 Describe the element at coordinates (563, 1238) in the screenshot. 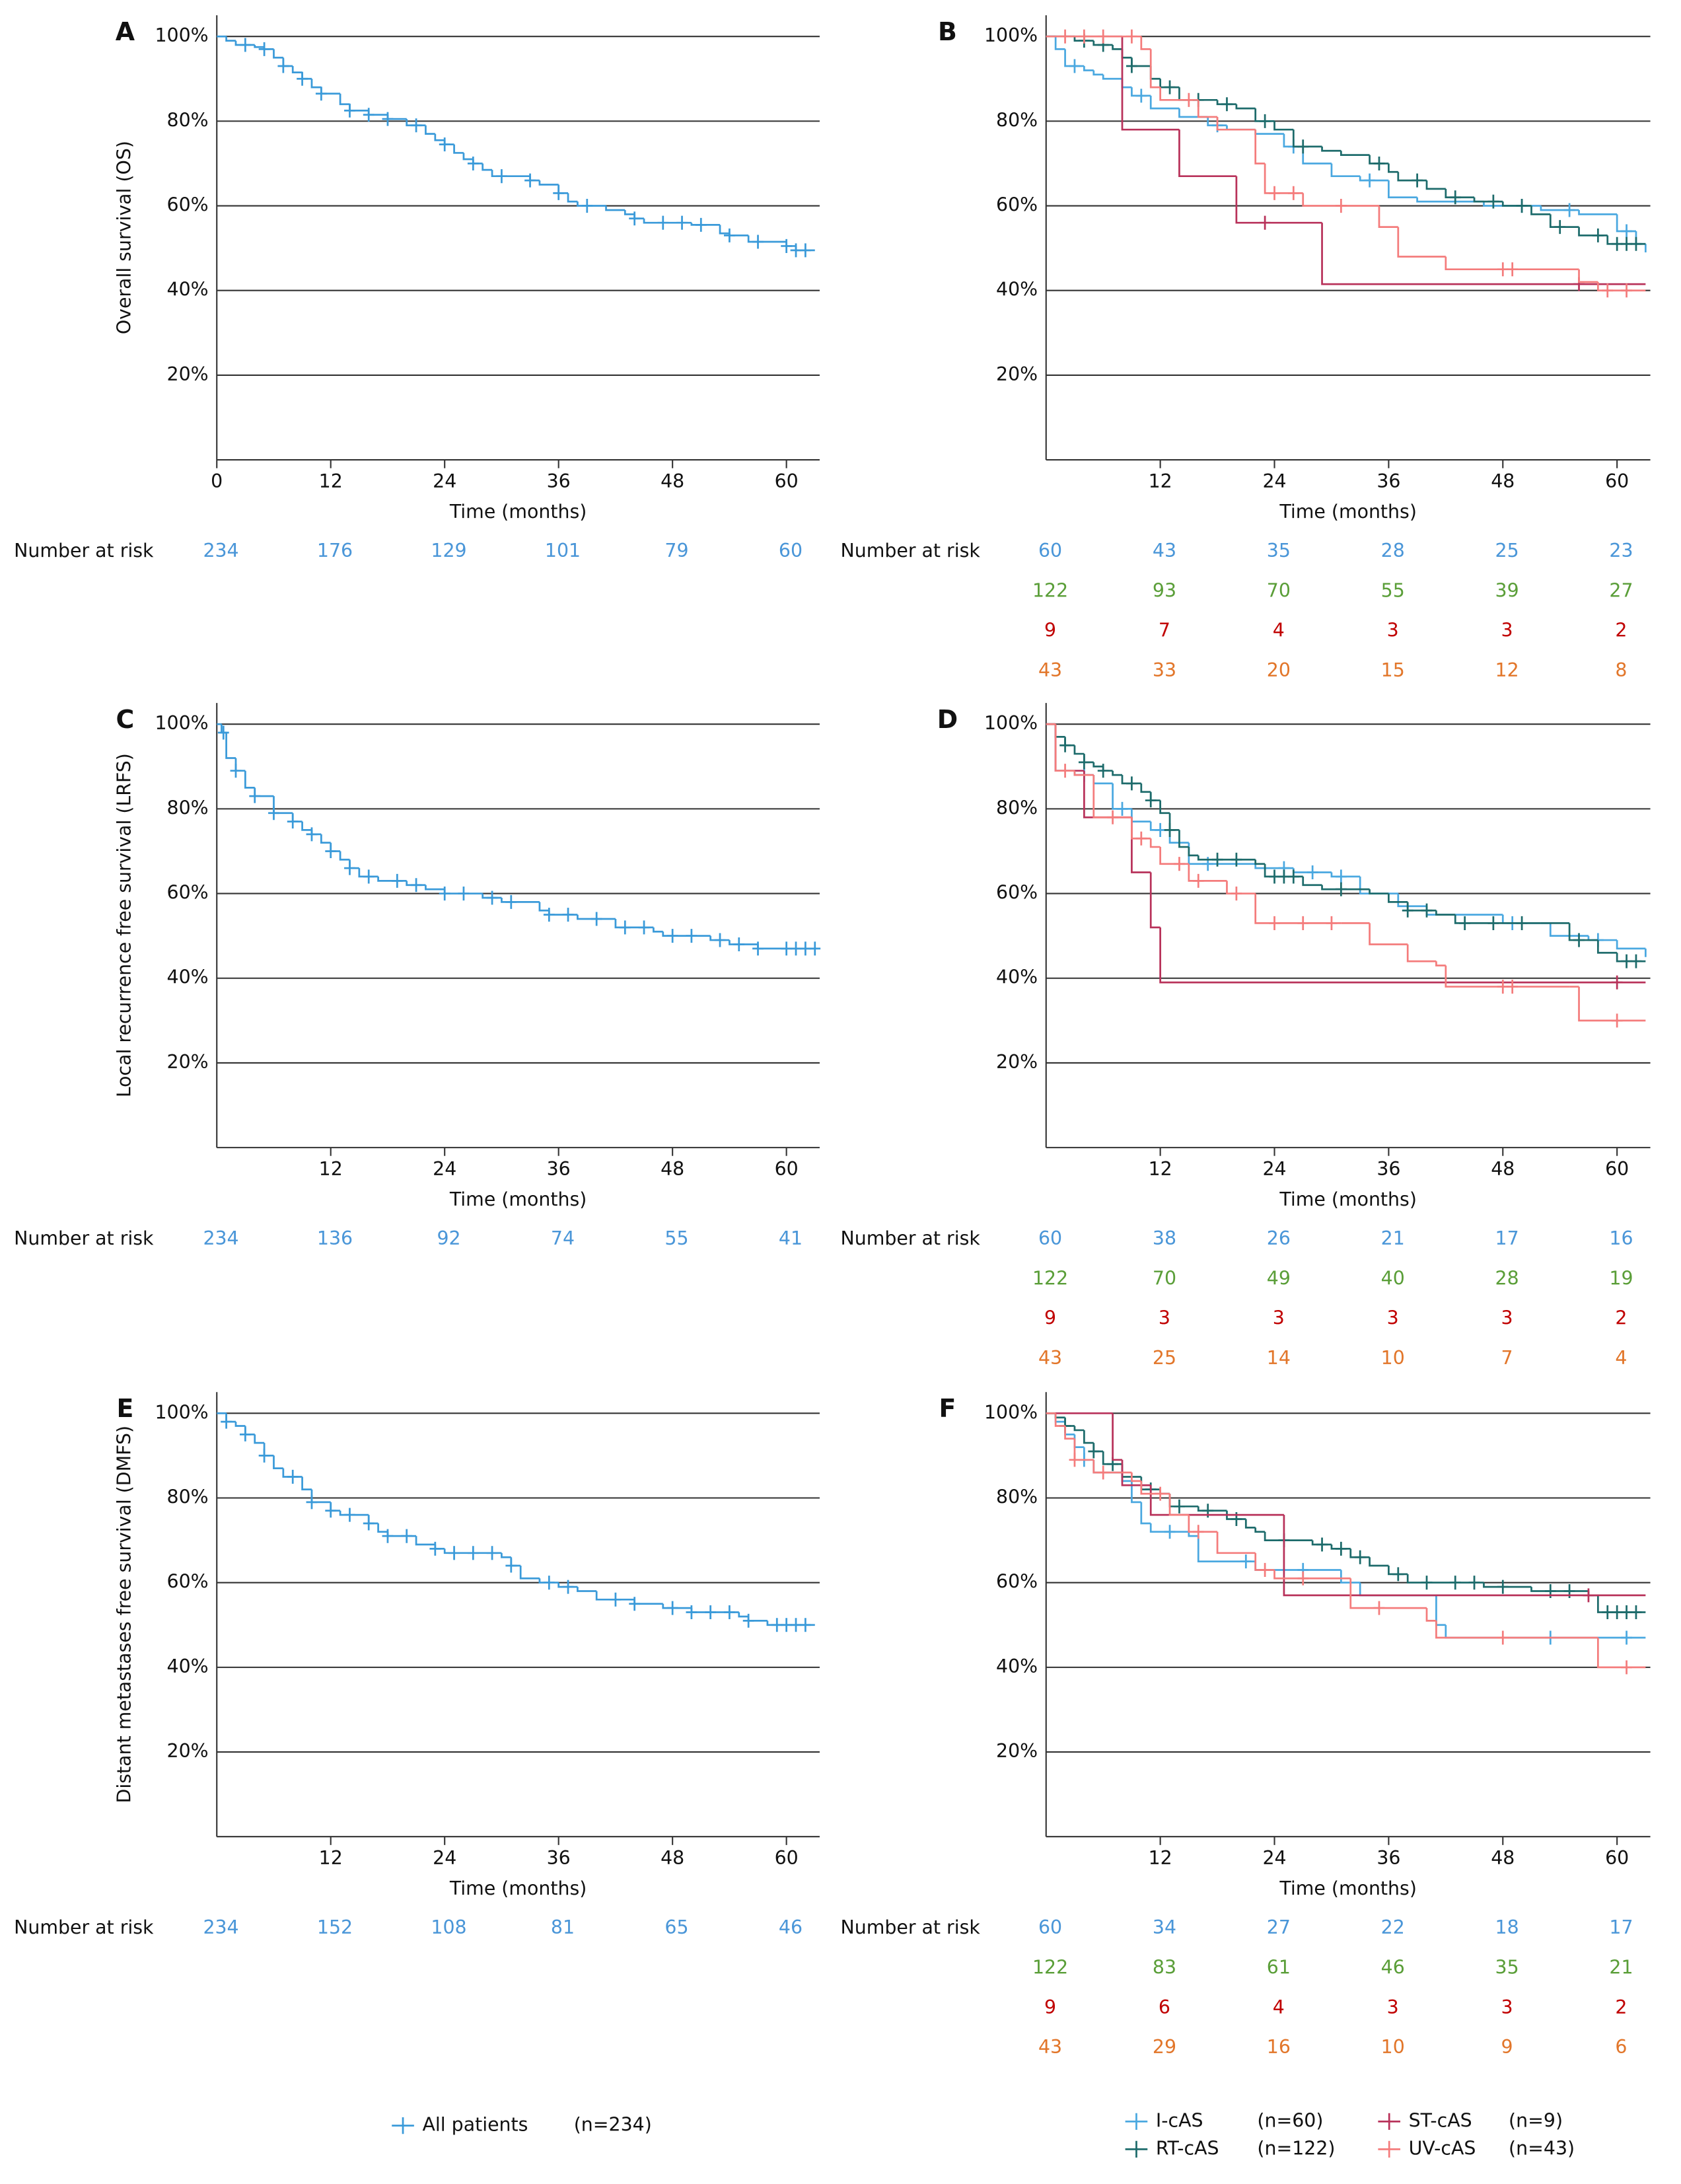

I see `risk-value: 74` at that location.